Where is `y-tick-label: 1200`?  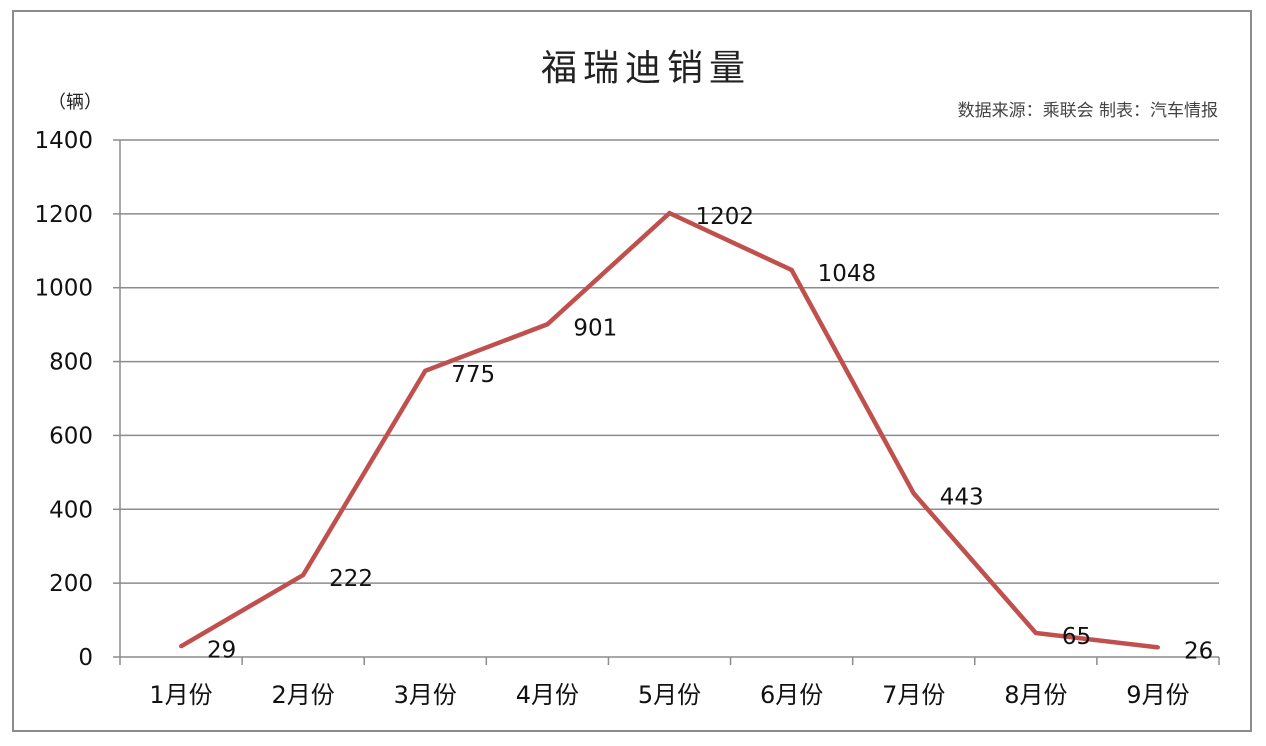
y-tick-label: 1200 is located at coordinates (63, 215).